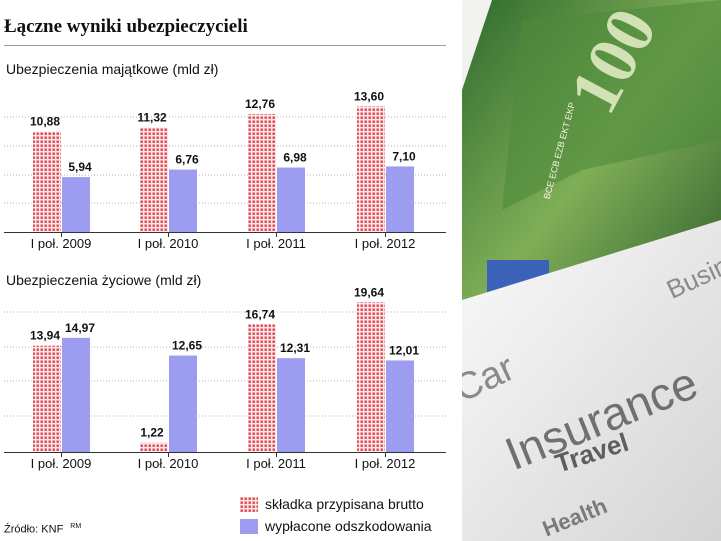 The height and width of the screenshot is (541, 721). I want to click on title-divider, so click(225, 45).